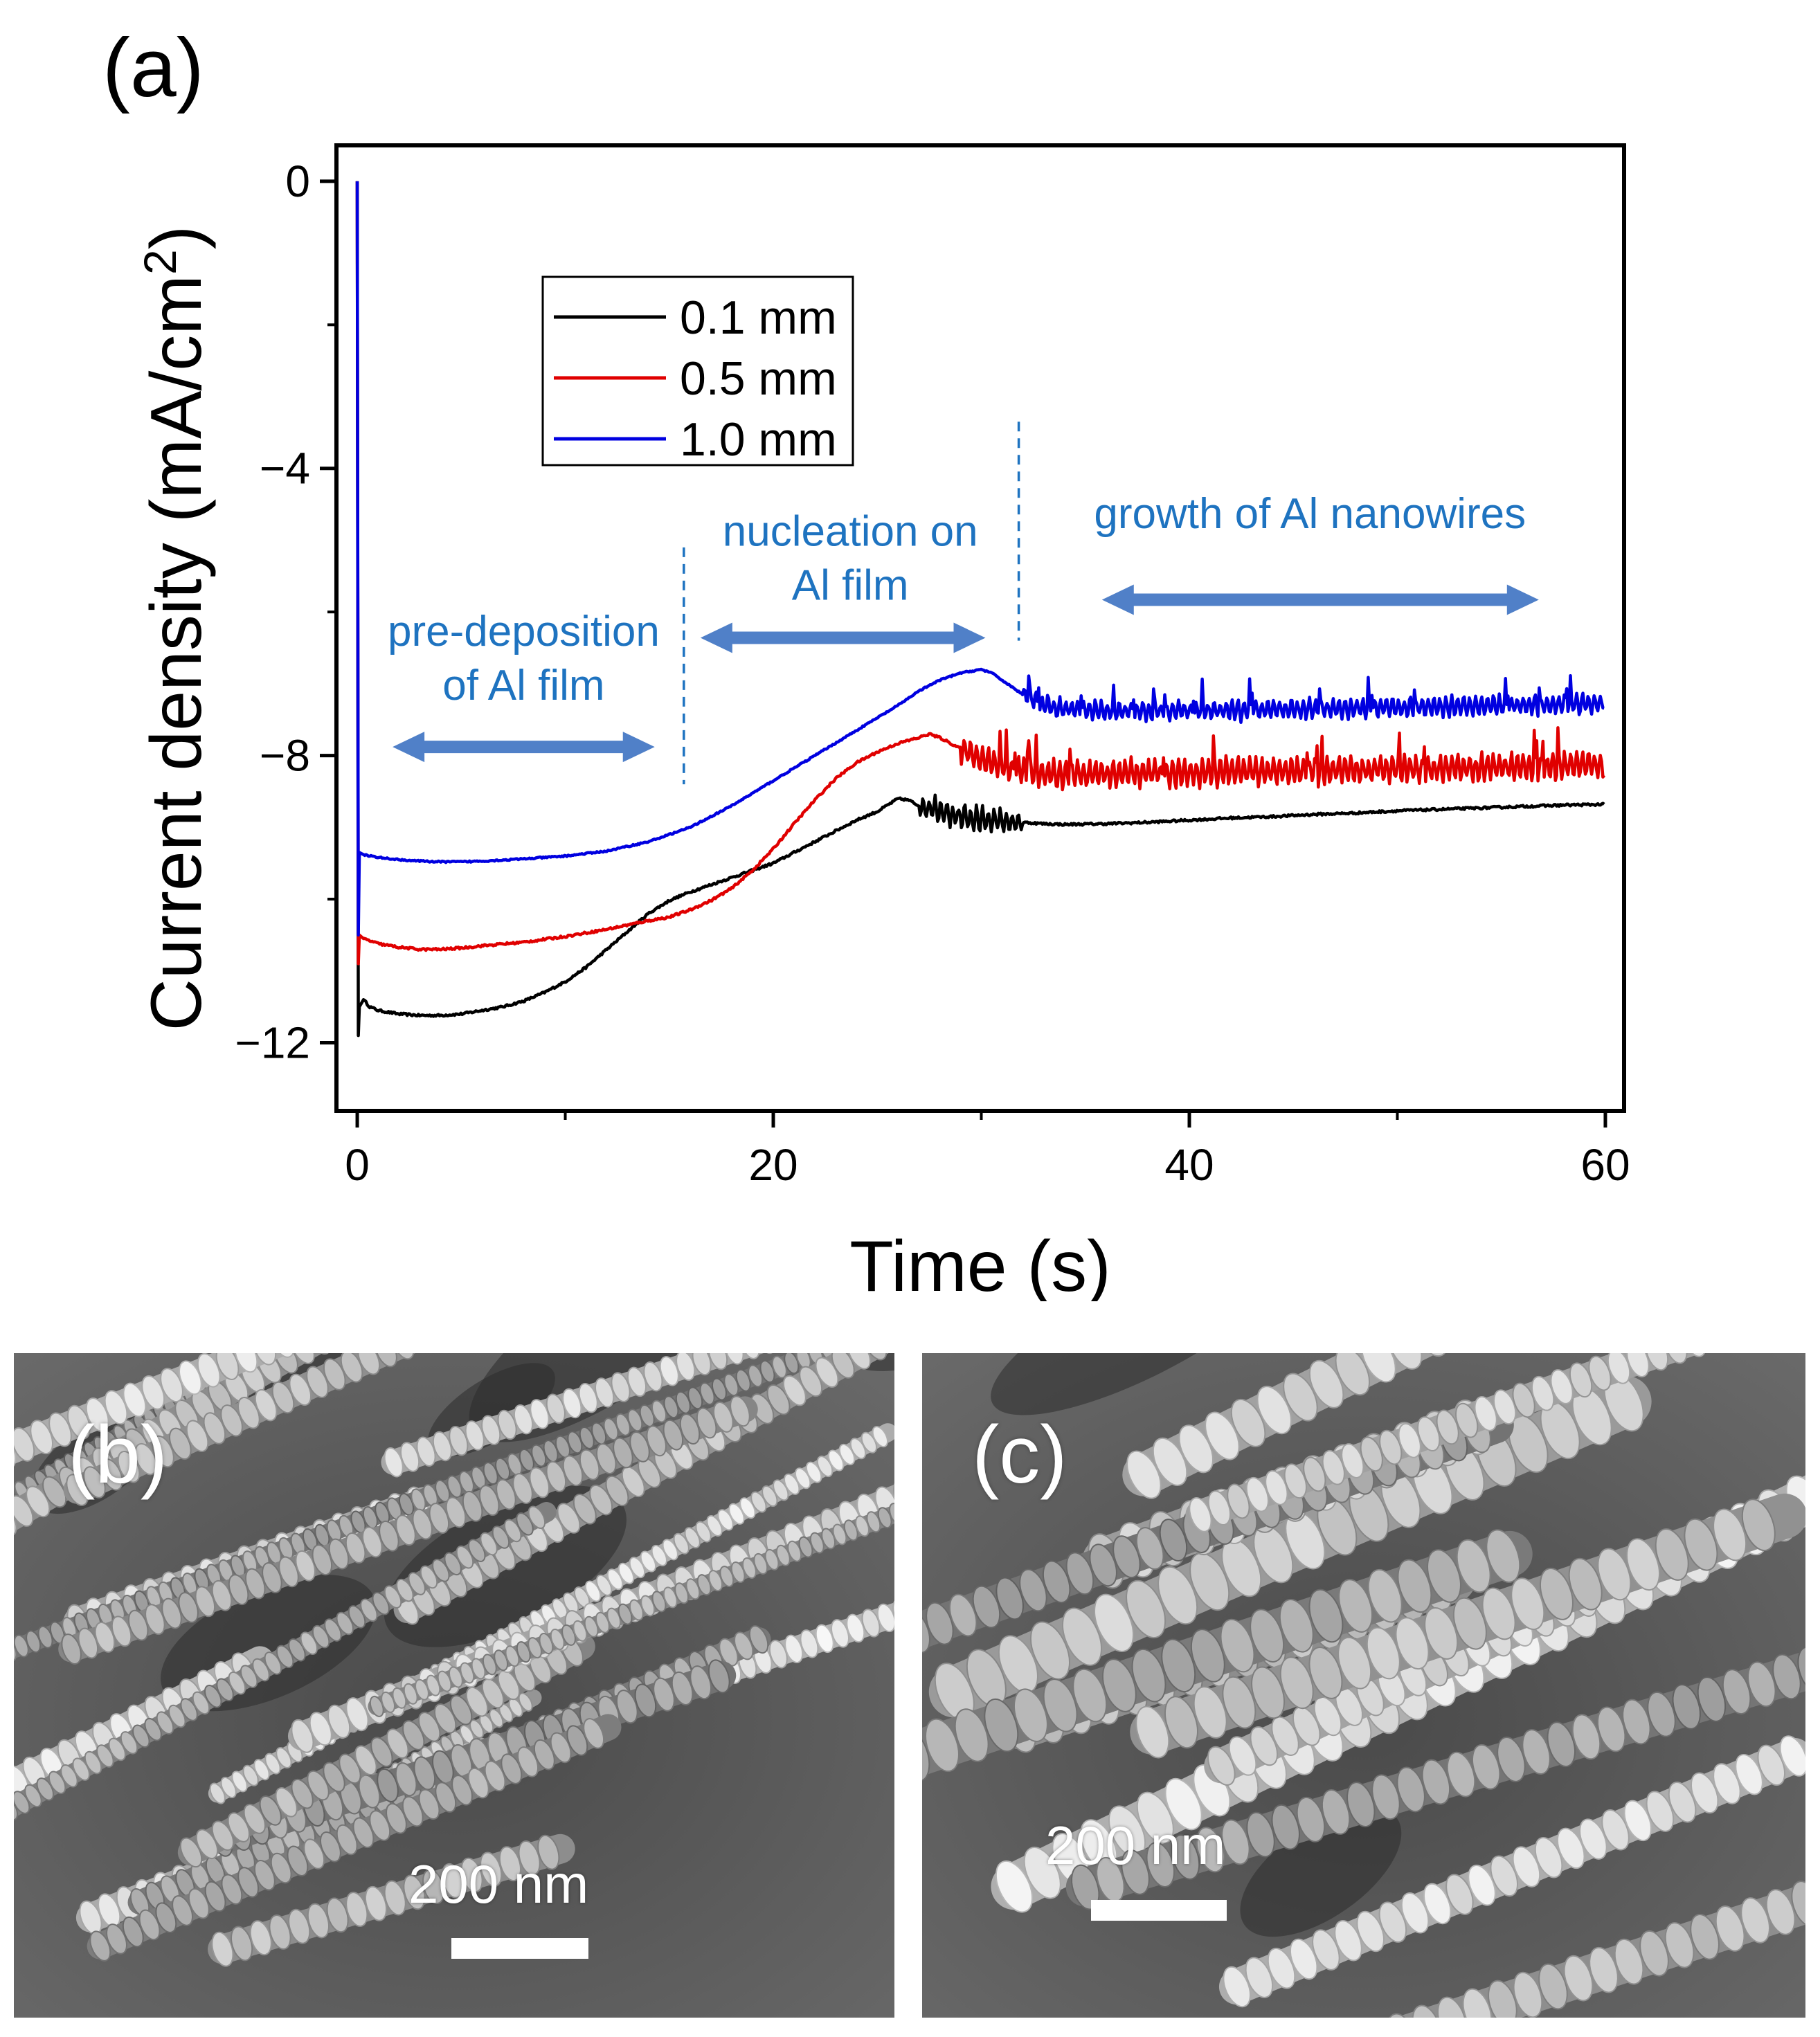 The width and height of the screenshot is (1820, 2037). I want to click on scale-bar-c, so click(1159, 1910).